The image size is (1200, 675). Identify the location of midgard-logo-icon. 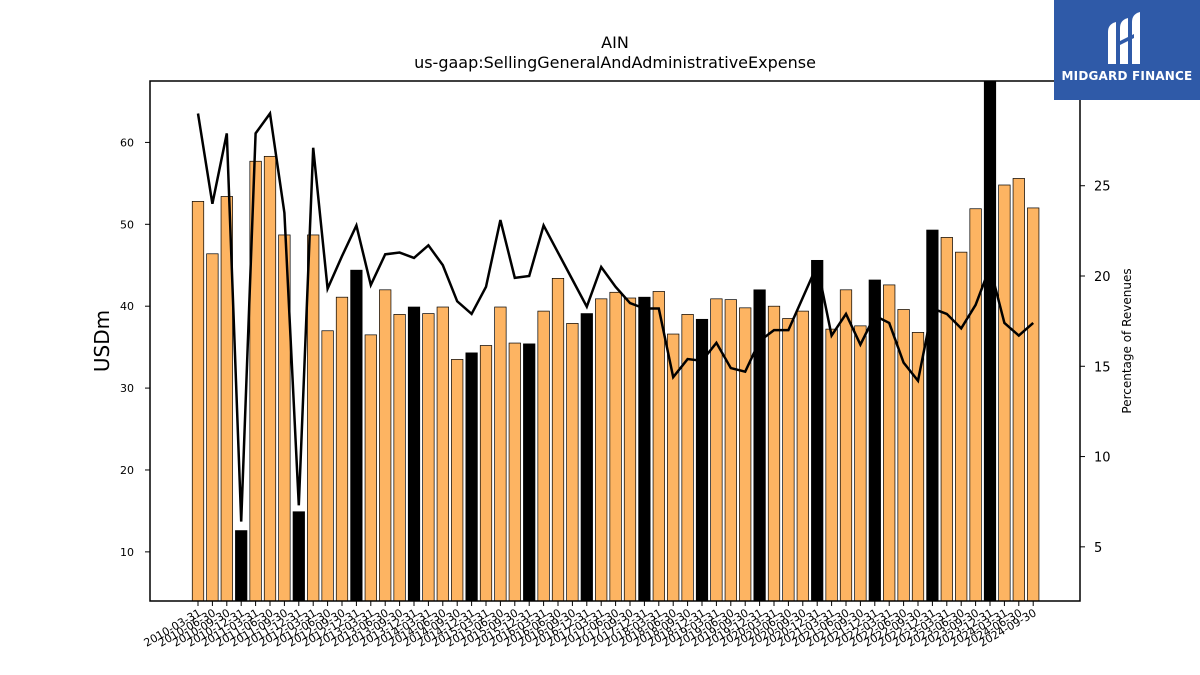
(1124, 38).